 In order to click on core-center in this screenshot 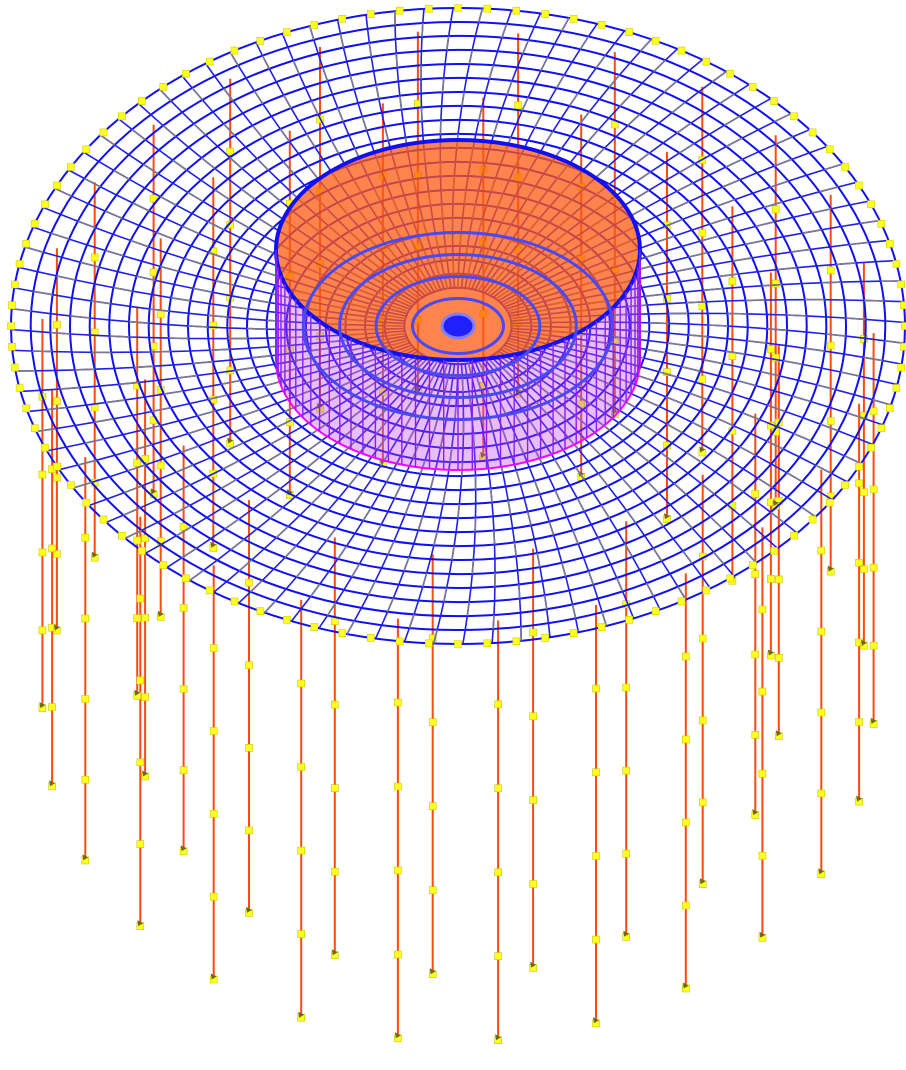, I will do `click(458, 326)`.